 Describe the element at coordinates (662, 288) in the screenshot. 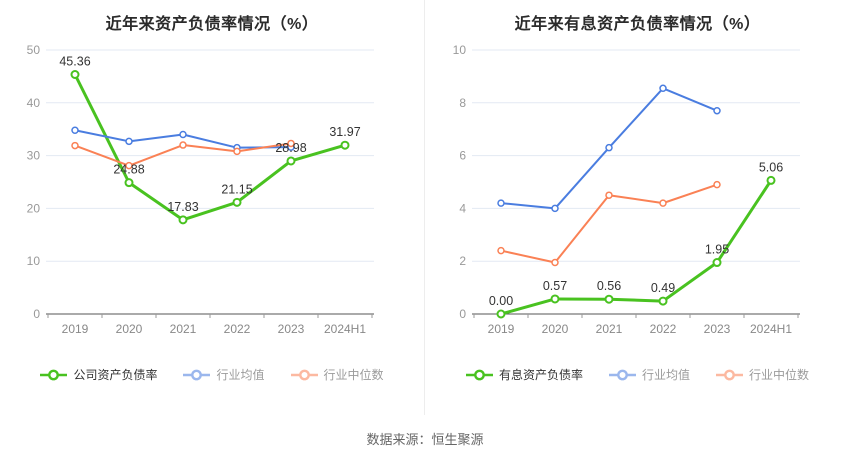

I see `data-point-label: 0.49` at that location.